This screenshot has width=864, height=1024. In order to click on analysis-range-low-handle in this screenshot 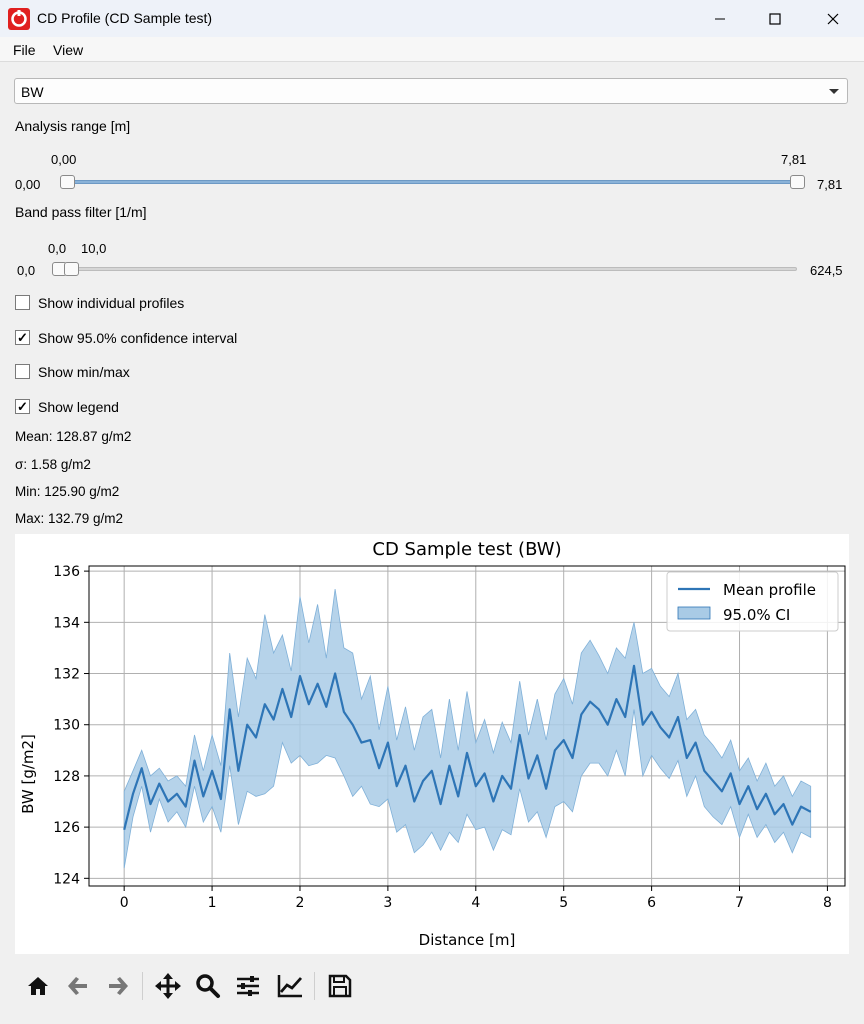, I will do `click(67, 182)`.